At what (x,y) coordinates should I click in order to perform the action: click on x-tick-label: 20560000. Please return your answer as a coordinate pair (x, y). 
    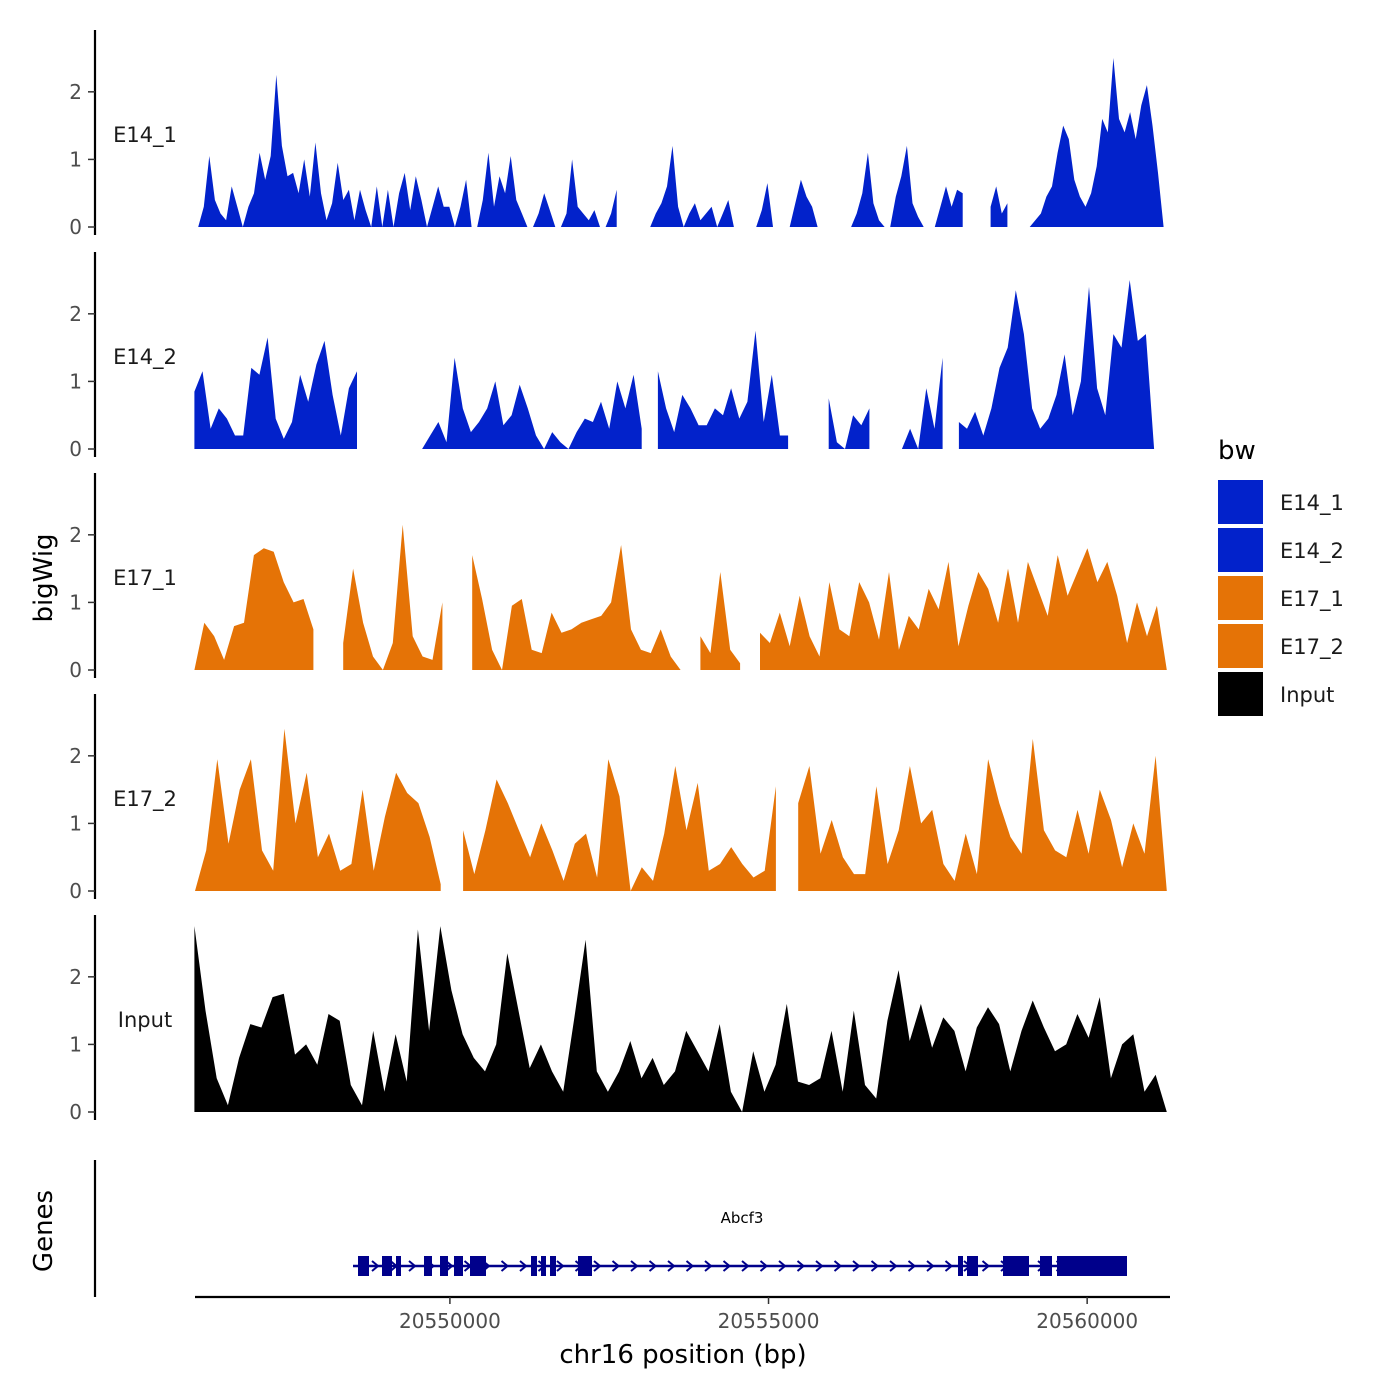
    Looking at the image, I should click on (1087, 1321).